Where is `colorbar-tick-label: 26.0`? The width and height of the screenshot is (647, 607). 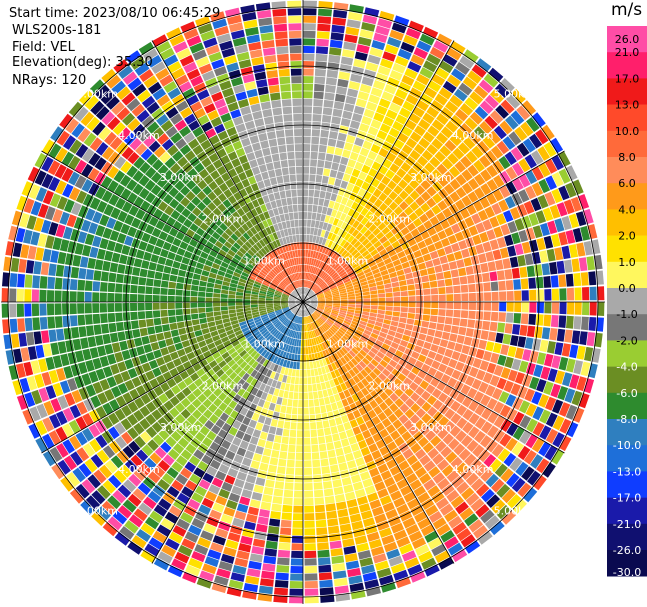 colorbar-tick-label: 26.0 is located at coordinates (627, 39).